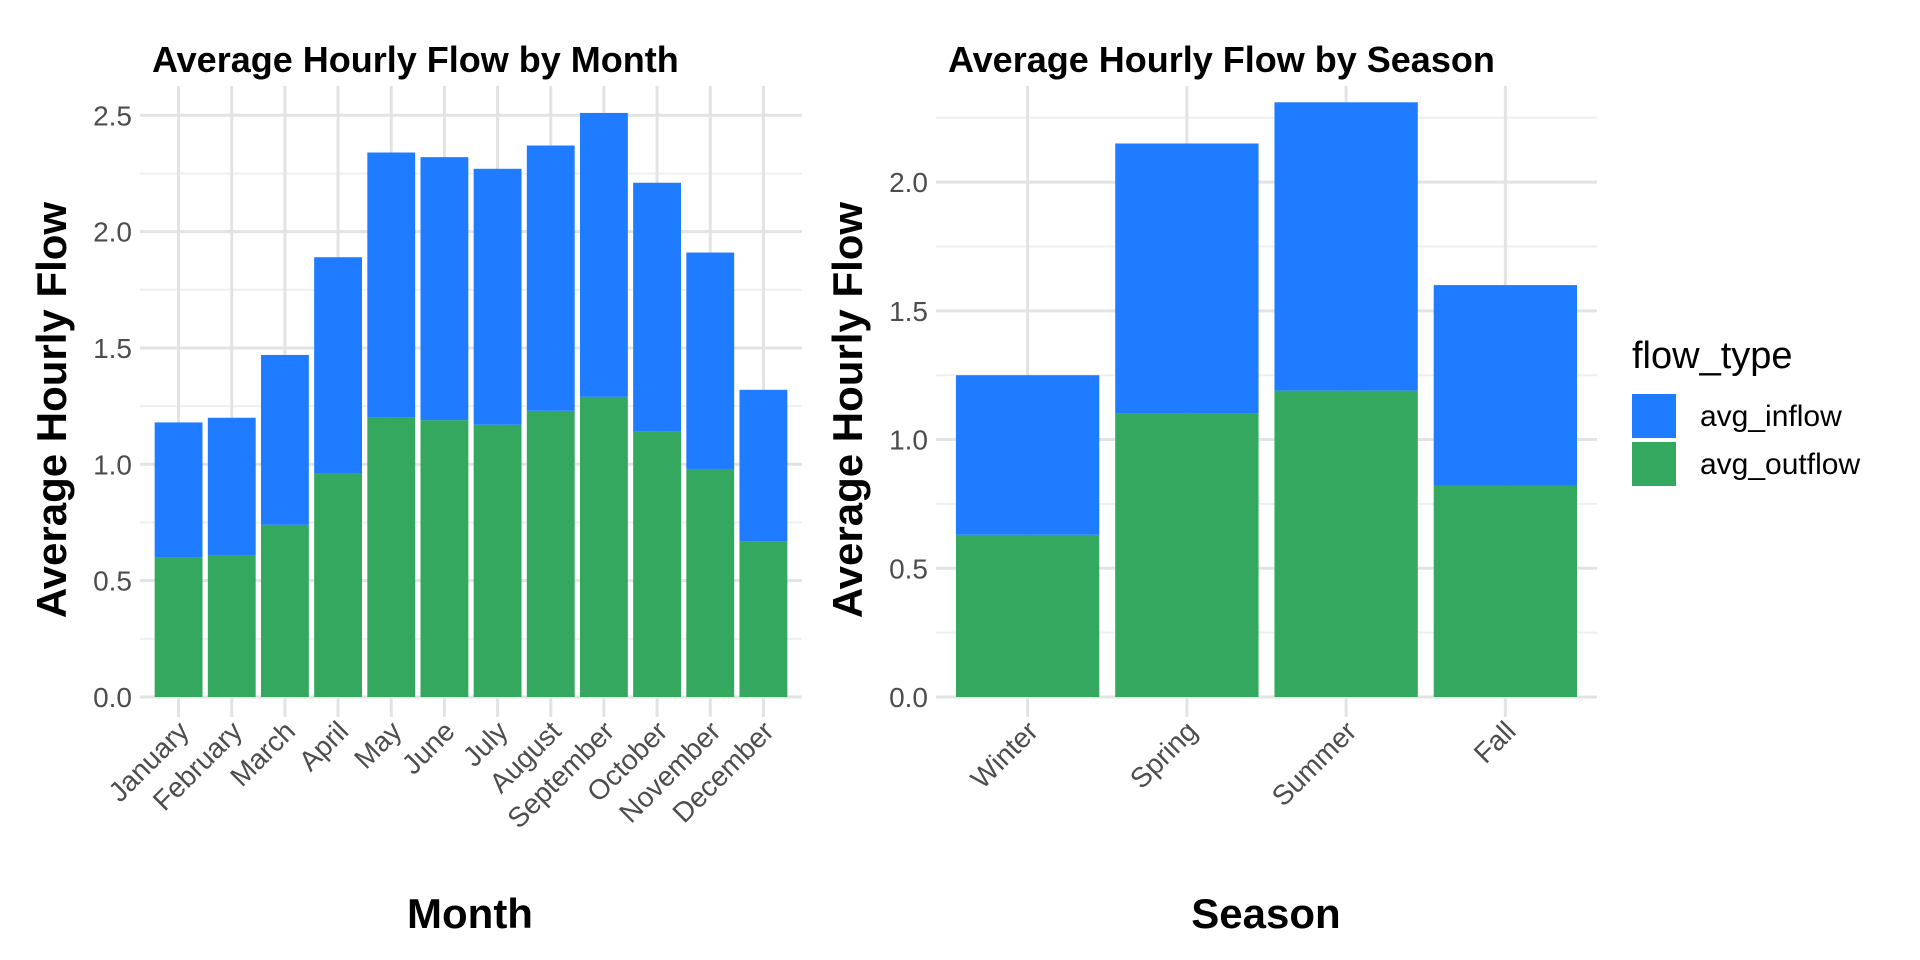 The height and width of the screenshot is (960, 1920). I want to click on legend-items: avg_inflow avg_outflow, so click(1746, 440).